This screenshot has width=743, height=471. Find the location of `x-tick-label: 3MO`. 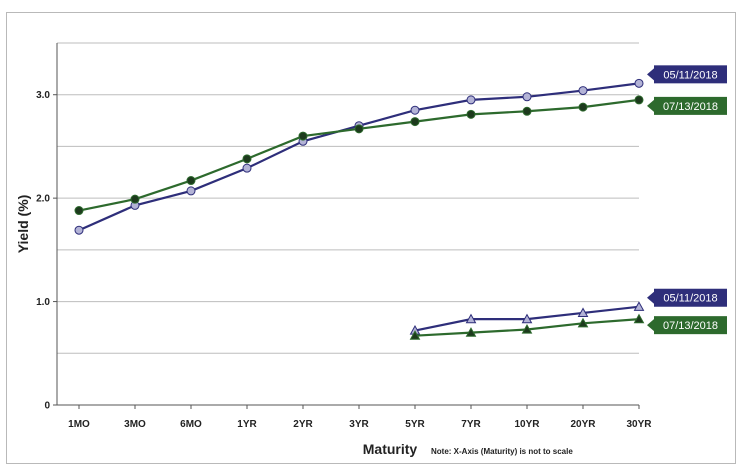

x-tick-label: 3MO is located at coordinates (135, 424).